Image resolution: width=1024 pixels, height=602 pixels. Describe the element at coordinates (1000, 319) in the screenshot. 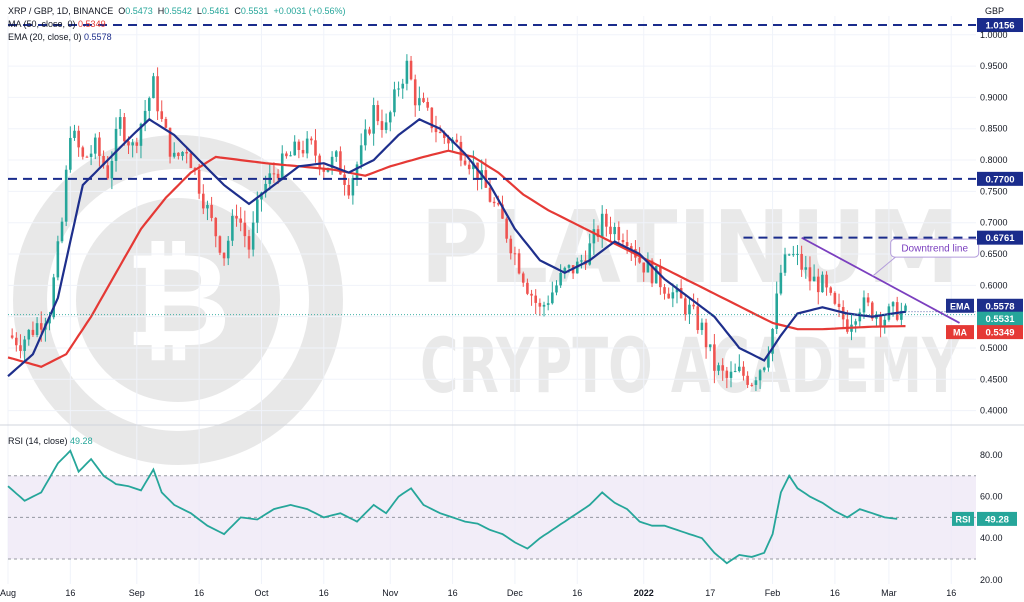

I see `price-tag-value: 0.5531` at that location.